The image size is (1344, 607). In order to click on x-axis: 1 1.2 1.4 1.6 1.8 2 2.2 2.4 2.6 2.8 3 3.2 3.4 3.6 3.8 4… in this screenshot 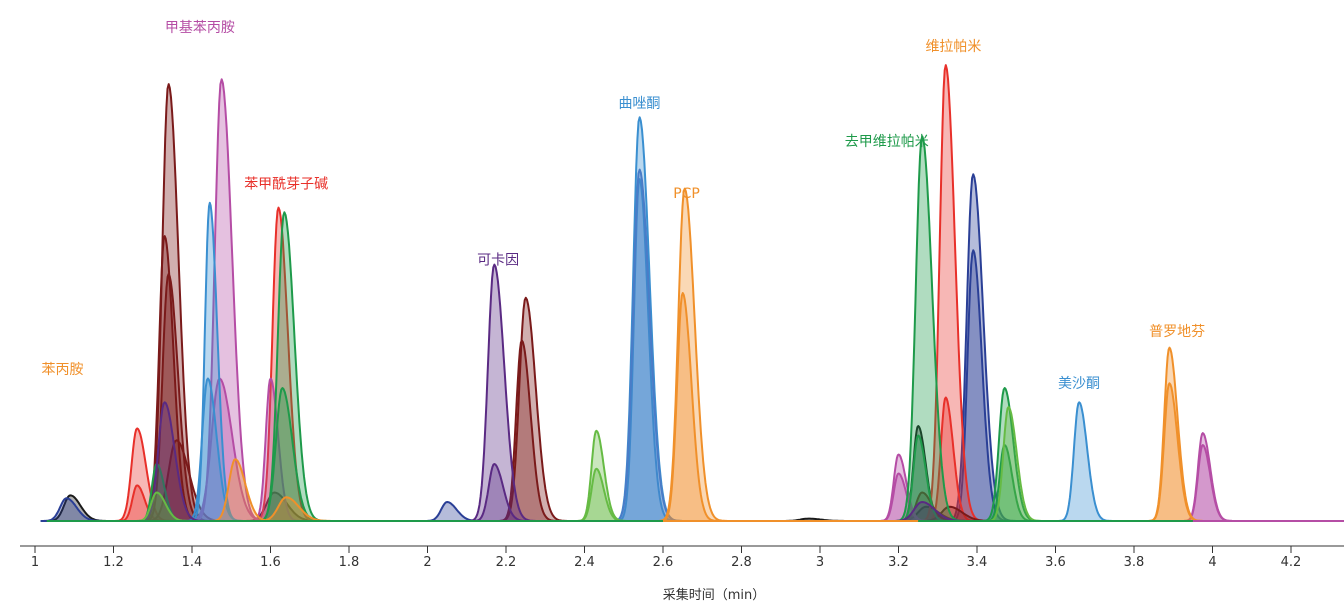, I will do `click(682, 557)`.